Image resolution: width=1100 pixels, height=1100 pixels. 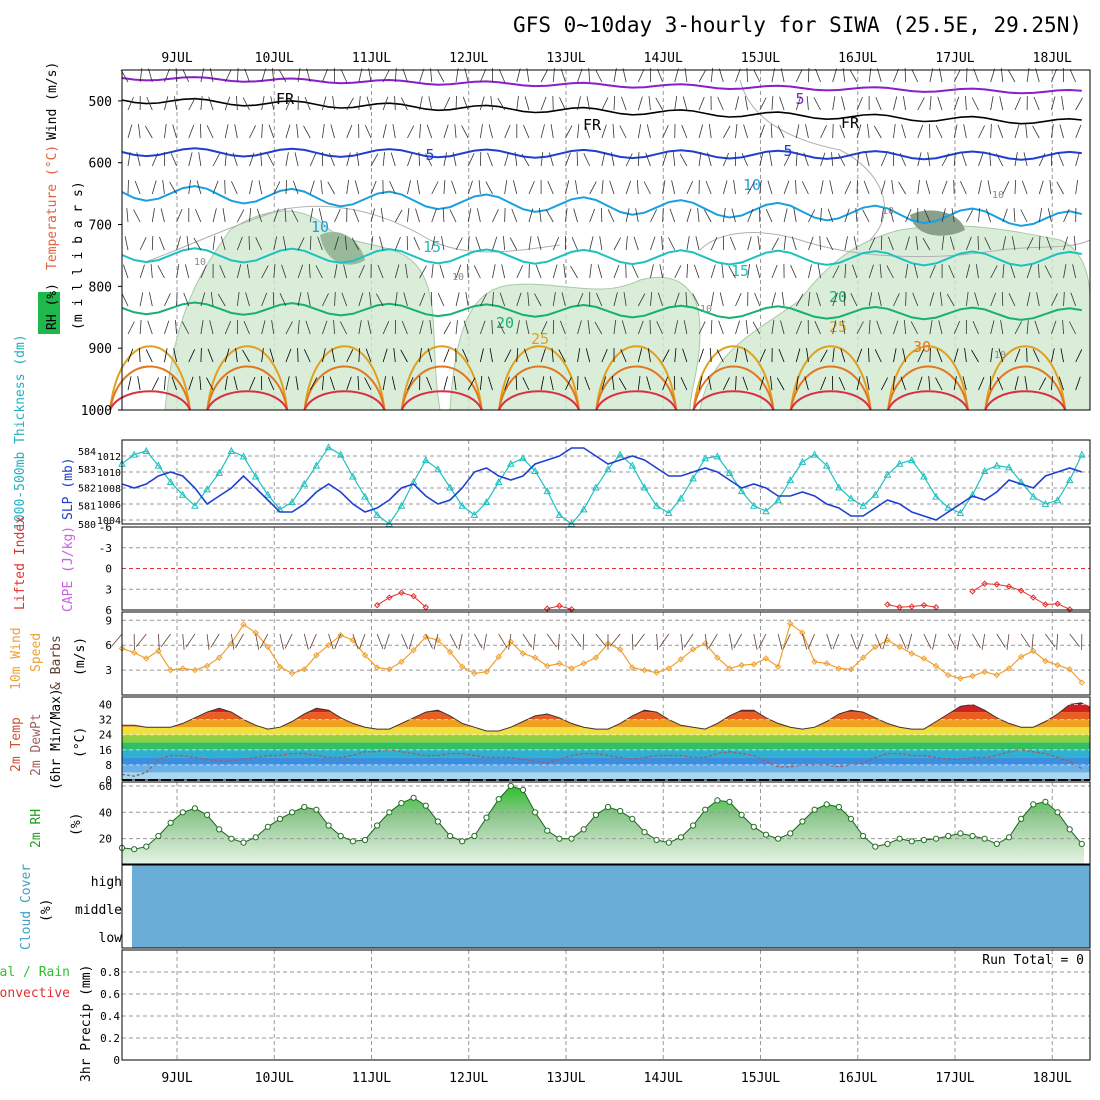 What do you see at coordinates (602, 484) in the screenshot?
I see `slp-line` at bounding box center [602, 484].